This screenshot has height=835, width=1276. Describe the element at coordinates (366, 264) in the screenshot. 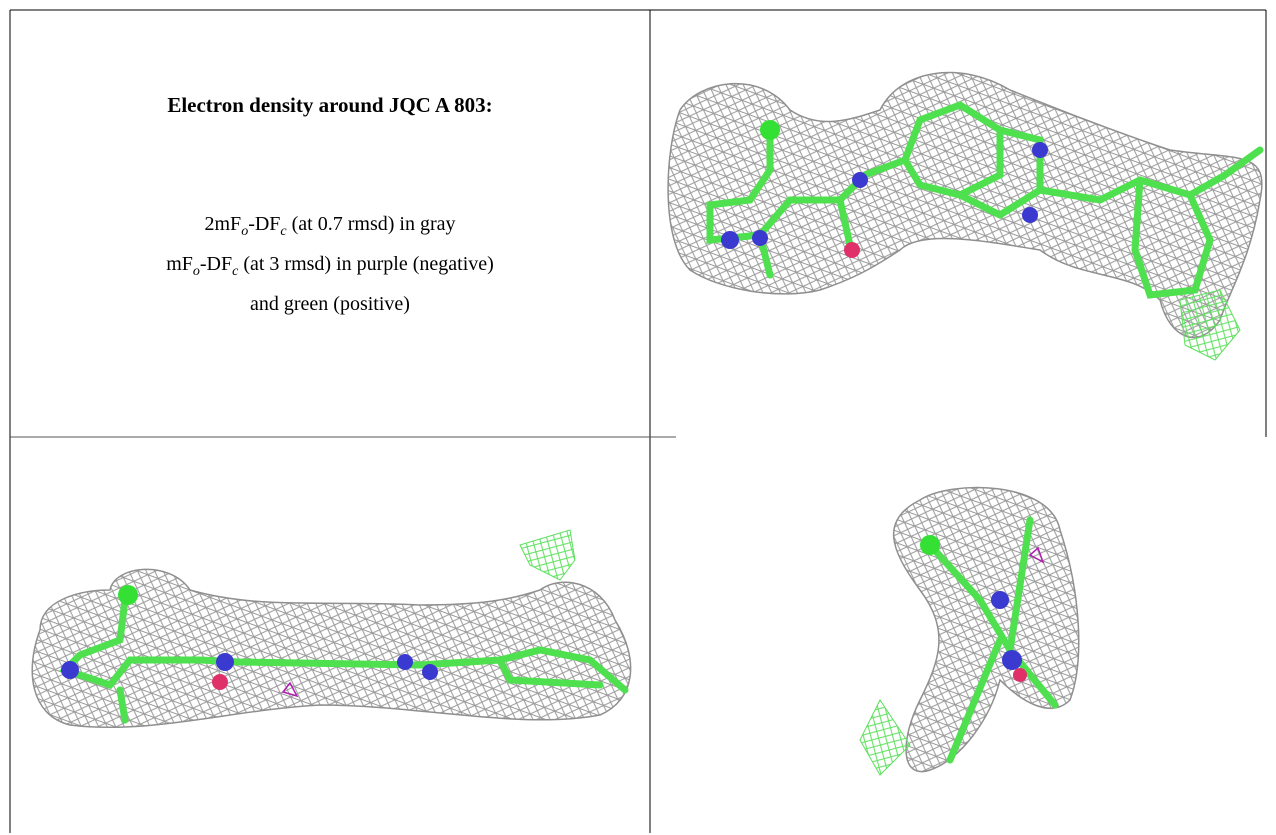

I see `text: (at 3 rmsd) in purple (negative)` at that location.